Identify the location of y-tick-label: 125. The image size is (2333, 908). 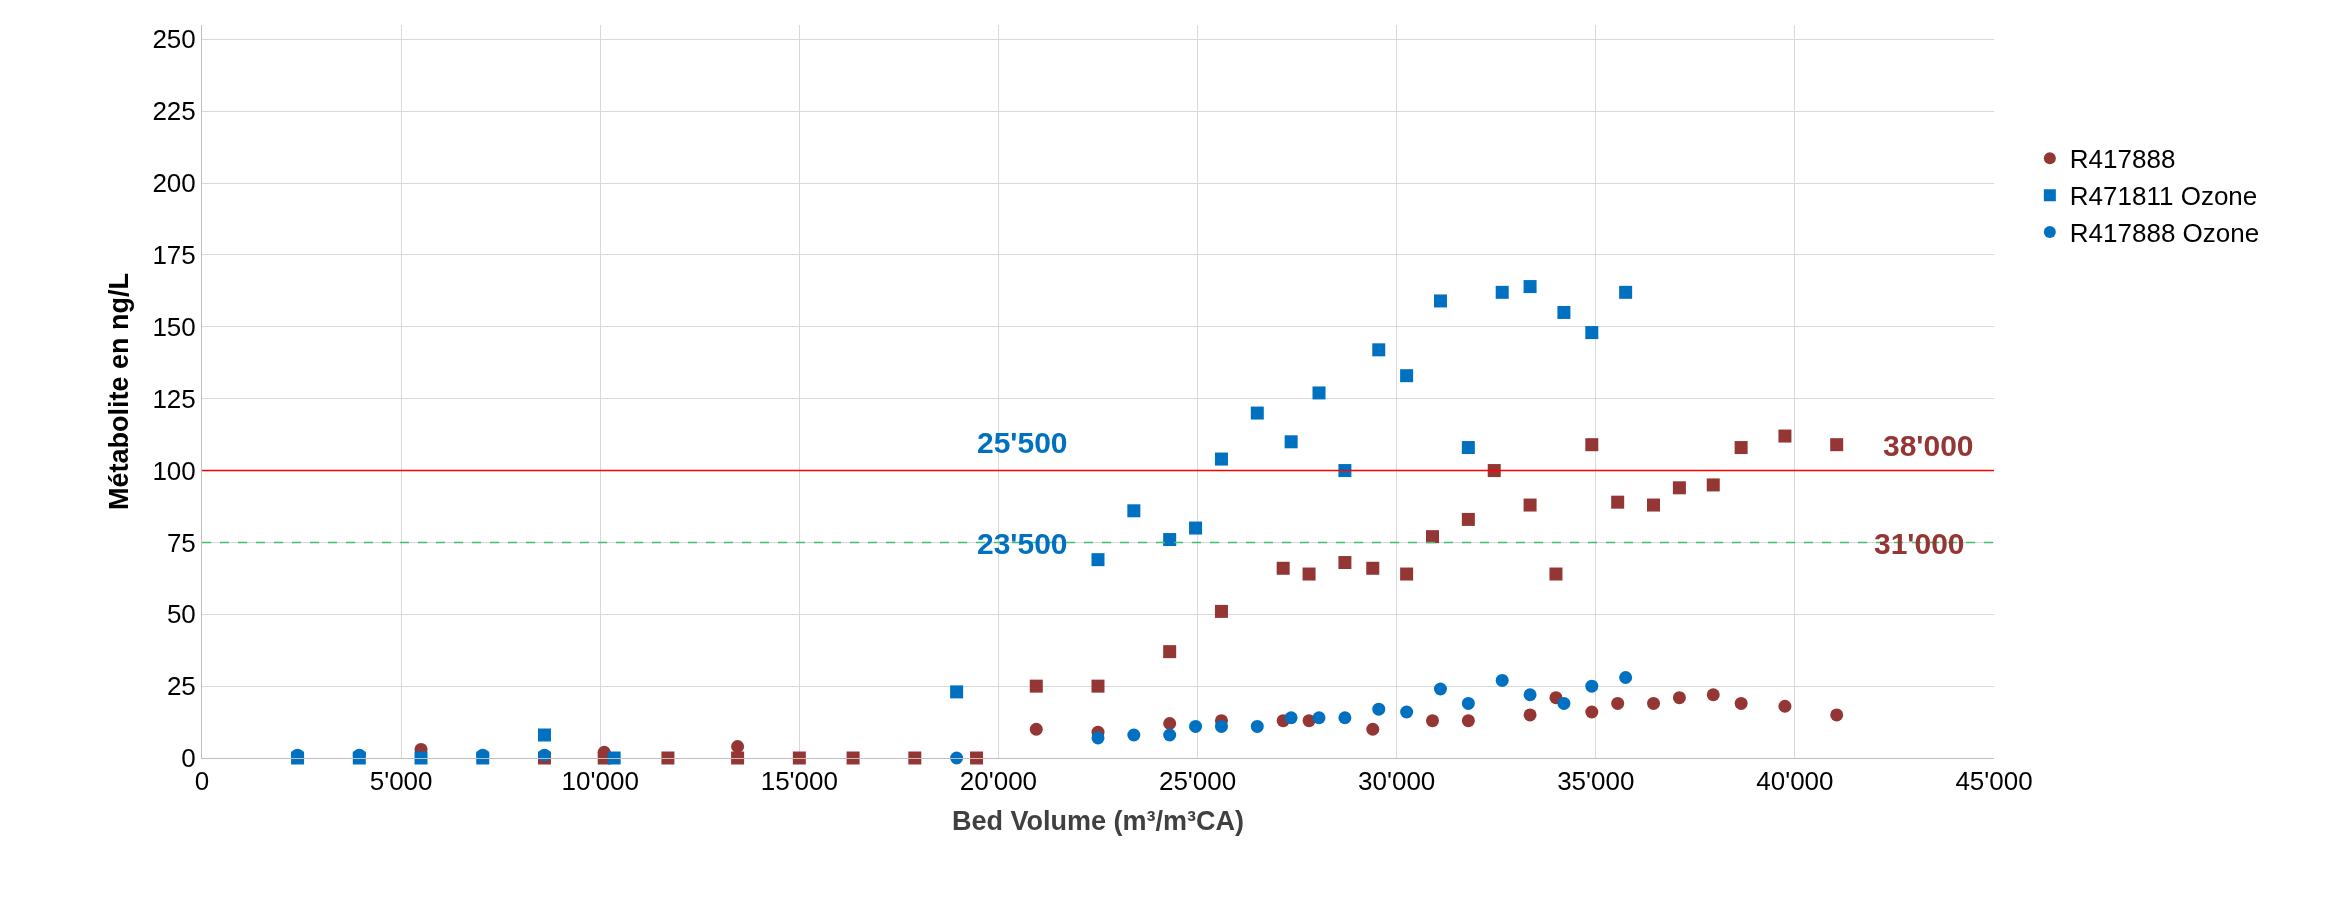
(174, 398).